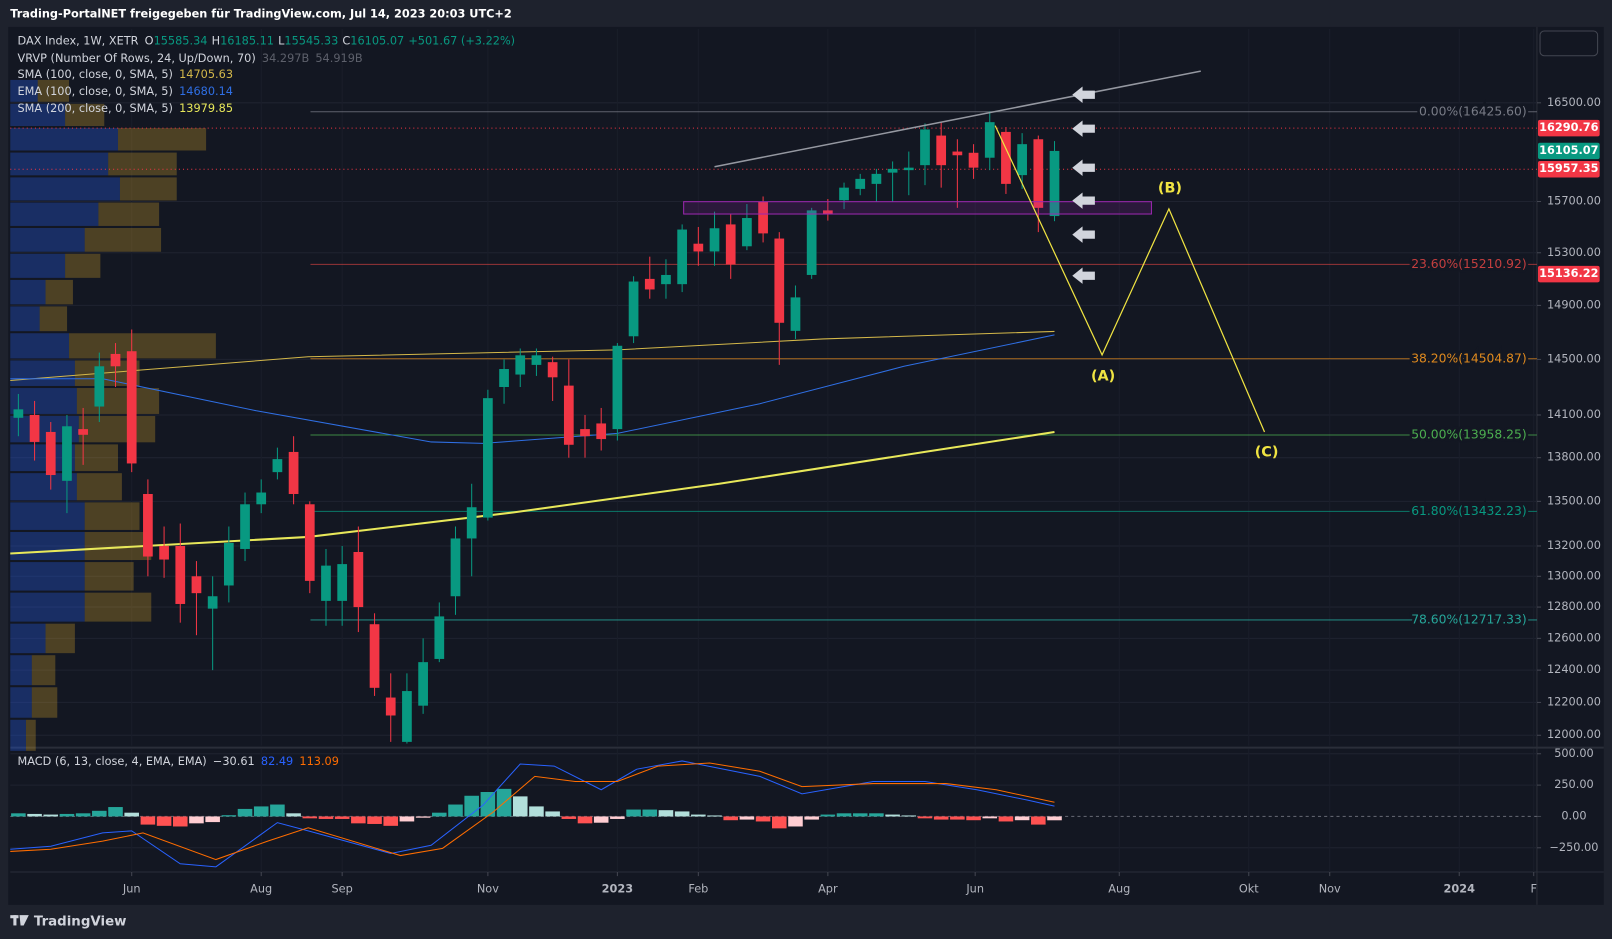  I want to click on legend-item: L, so click(281, 40).